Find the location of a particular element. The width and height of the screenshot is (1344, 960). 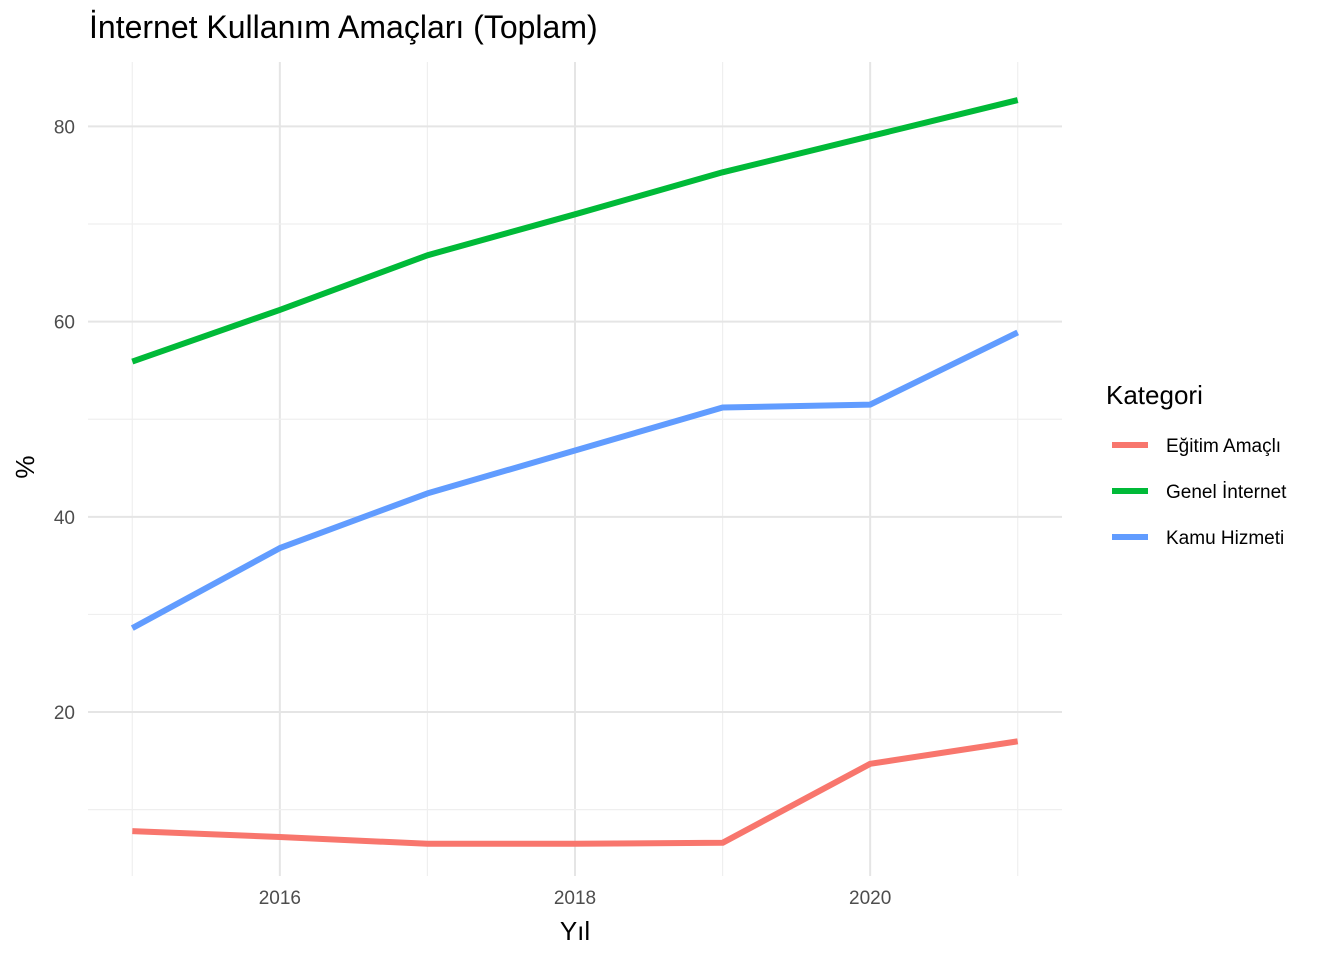

series-line is located at coordinates (575, 792).